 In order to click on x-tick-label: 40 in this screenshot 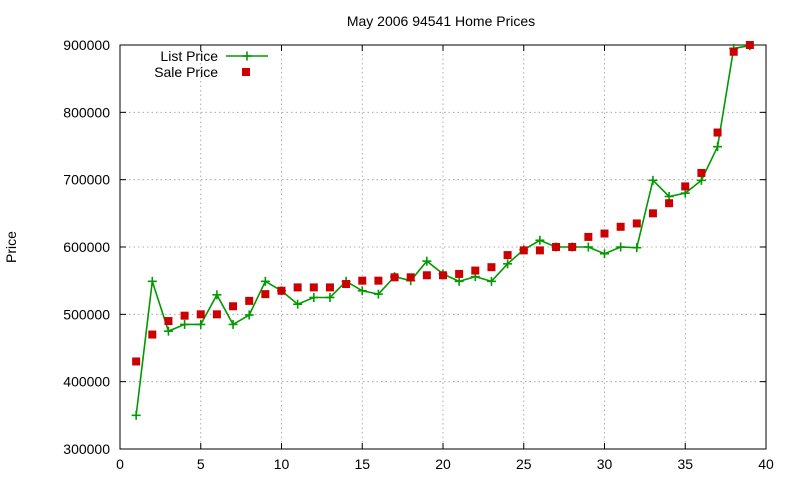, I will do `click(766, 464)`.